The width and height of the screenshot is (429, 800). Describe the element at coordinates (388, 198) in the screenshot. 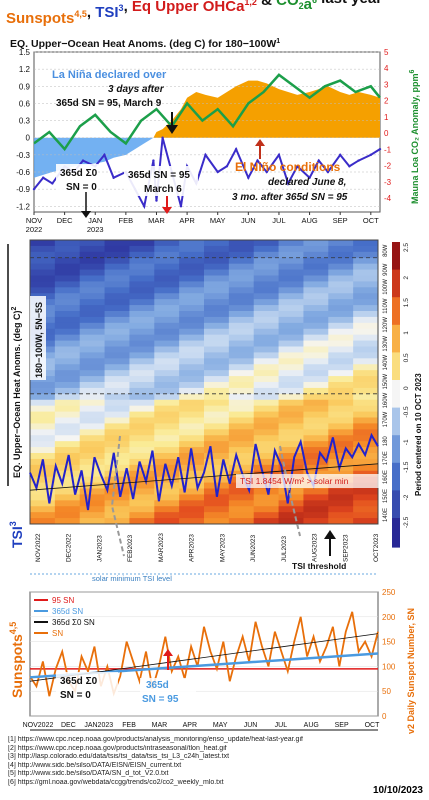

I see `top-right-tick-label: -4` at that location.